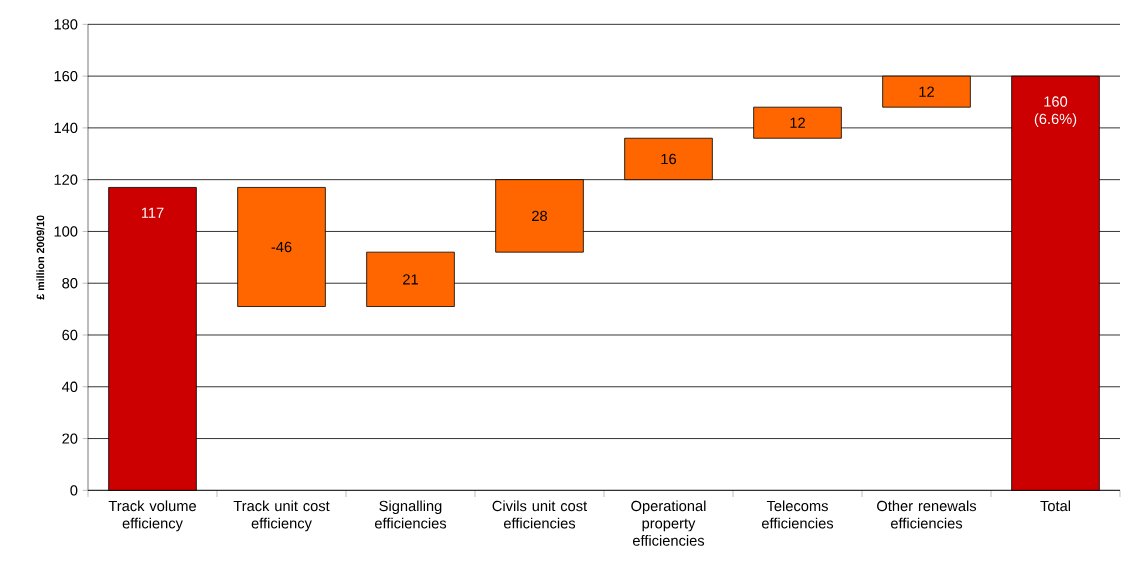 This screenshot has width=1125, height=565. Describe the element at coordinates (668, 523) in the screenshot. I see `x-tick-label: Operational property efficiencies` at that location.